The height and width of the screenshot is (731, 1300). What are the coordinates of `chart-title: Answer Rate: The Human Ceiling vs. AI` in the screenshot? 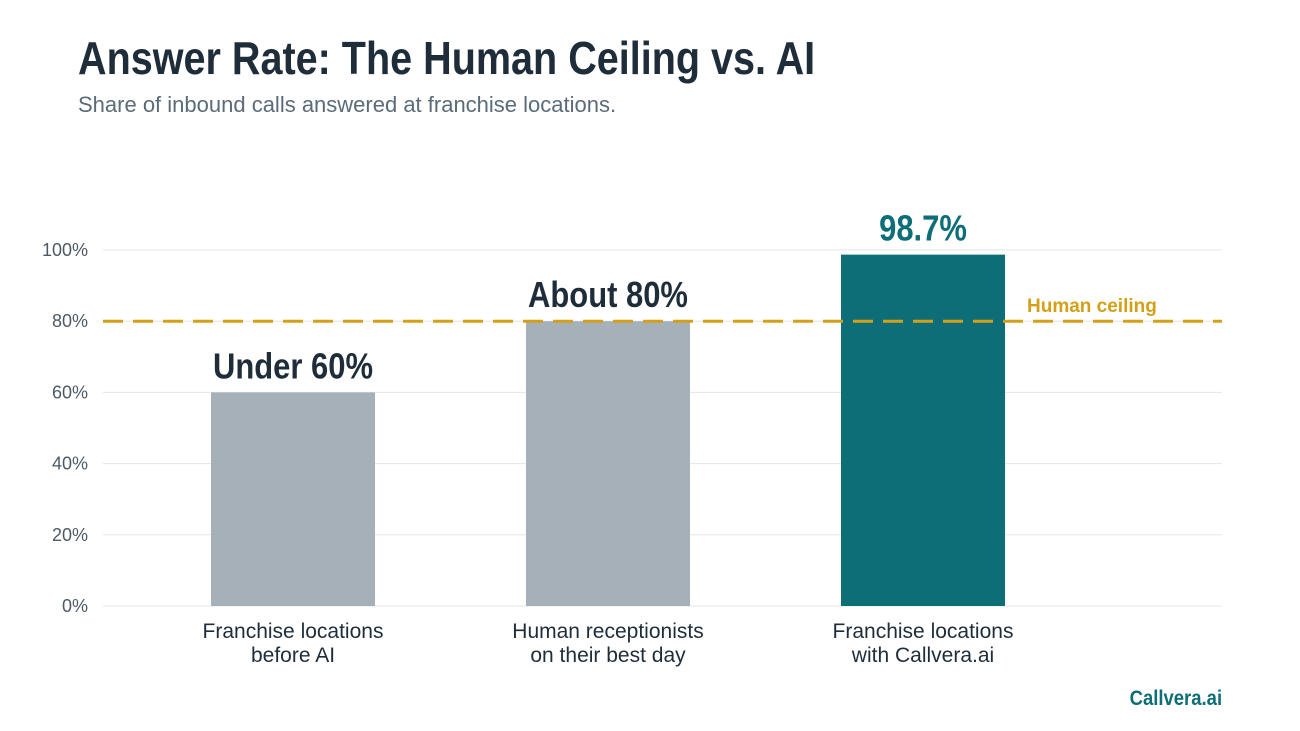 It's located at (447, 58).